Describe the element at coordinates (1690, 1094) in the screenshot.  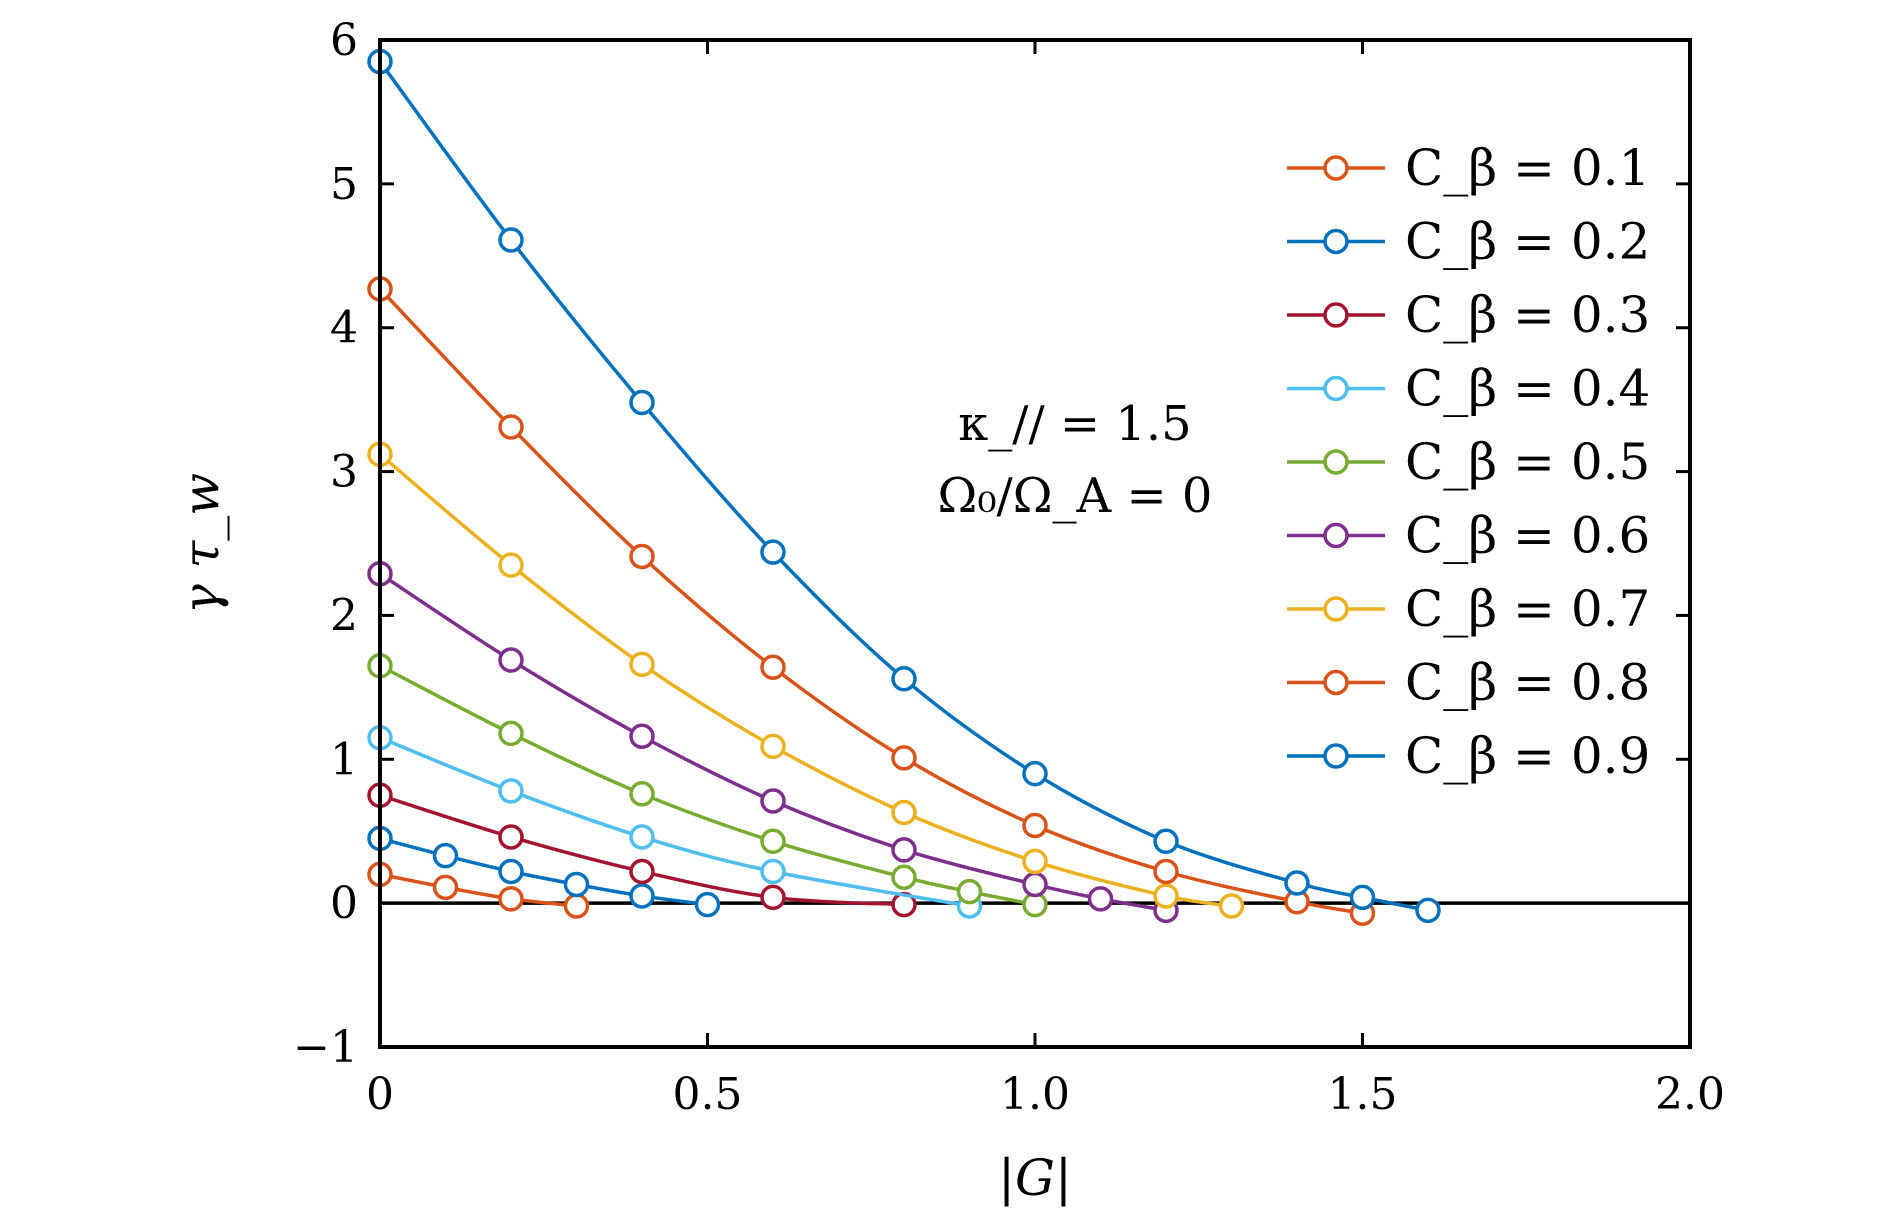
I see `x-tick-label: 2.0` at that location.